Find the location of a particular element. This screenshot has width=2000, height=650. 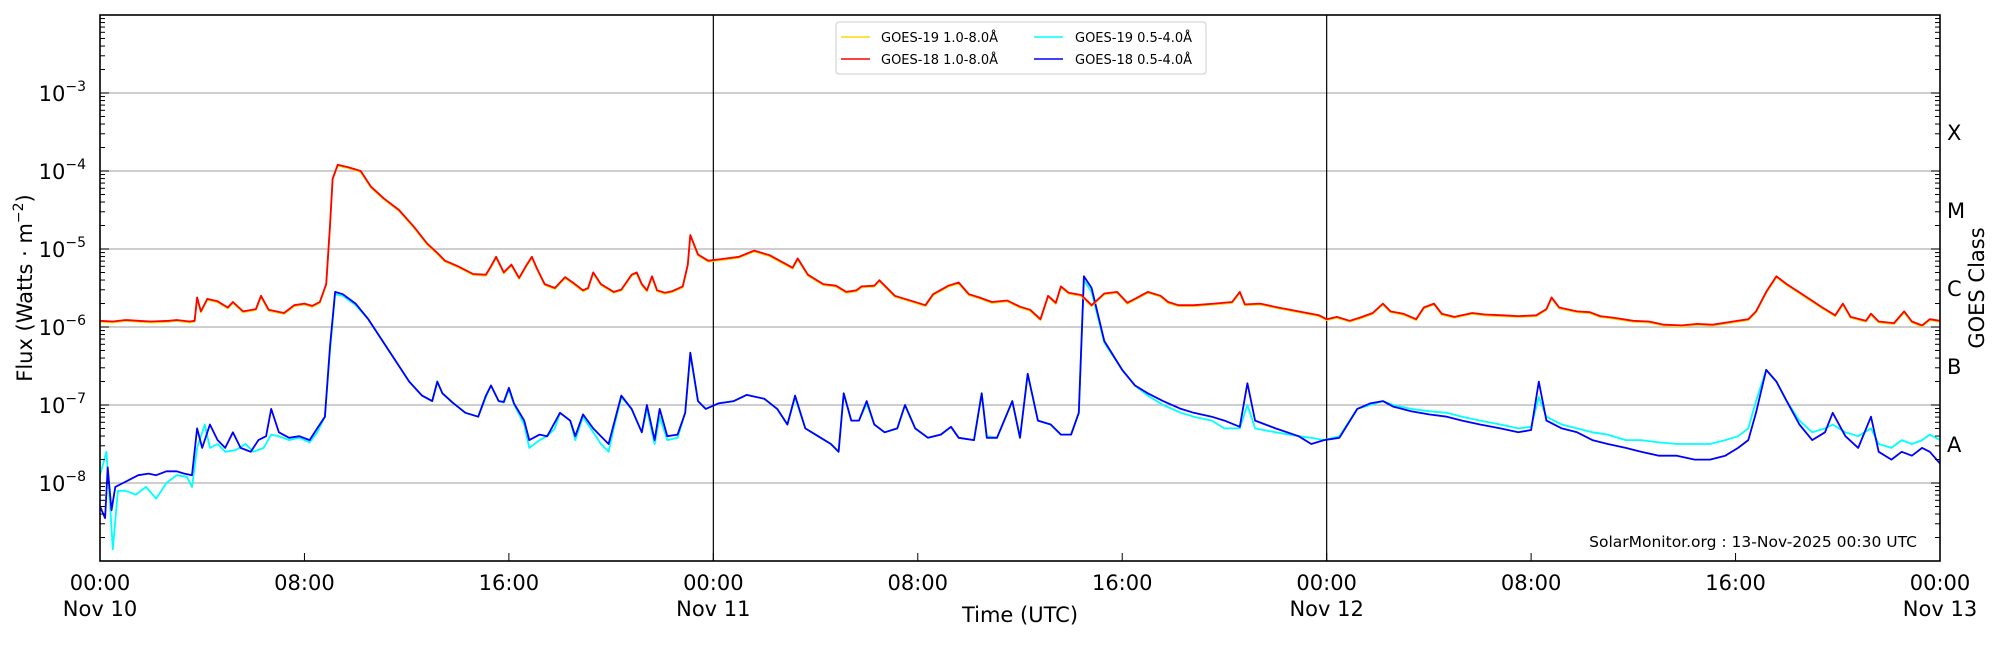

goes-class-m: M is located at coordinates (1956, 211).